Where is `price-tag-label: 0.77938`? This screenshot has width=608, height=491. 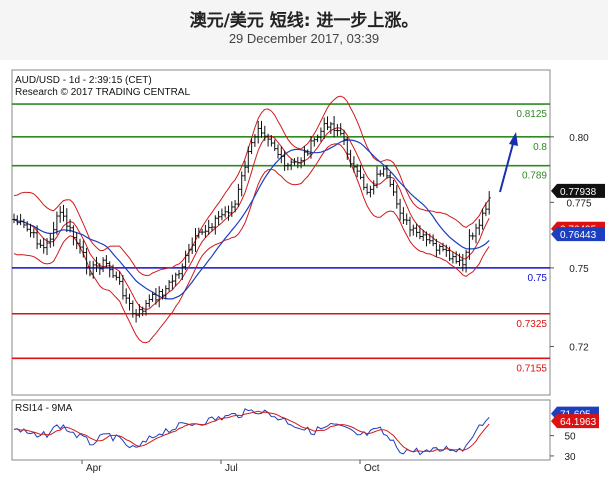 price-tag-label: 0.77938 is located at coordinates (578, 192).